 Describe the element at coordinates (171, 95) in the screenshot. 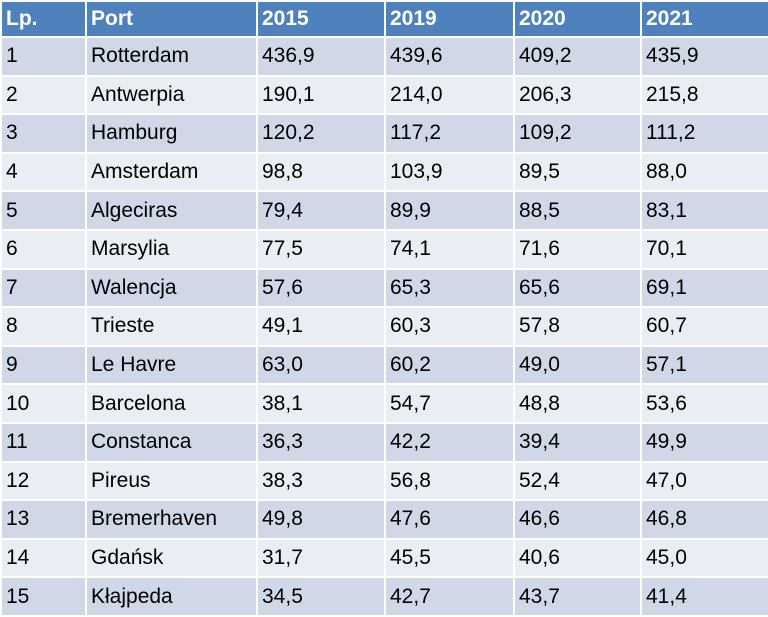

I see `cell-port: Antwerpia` at that location.